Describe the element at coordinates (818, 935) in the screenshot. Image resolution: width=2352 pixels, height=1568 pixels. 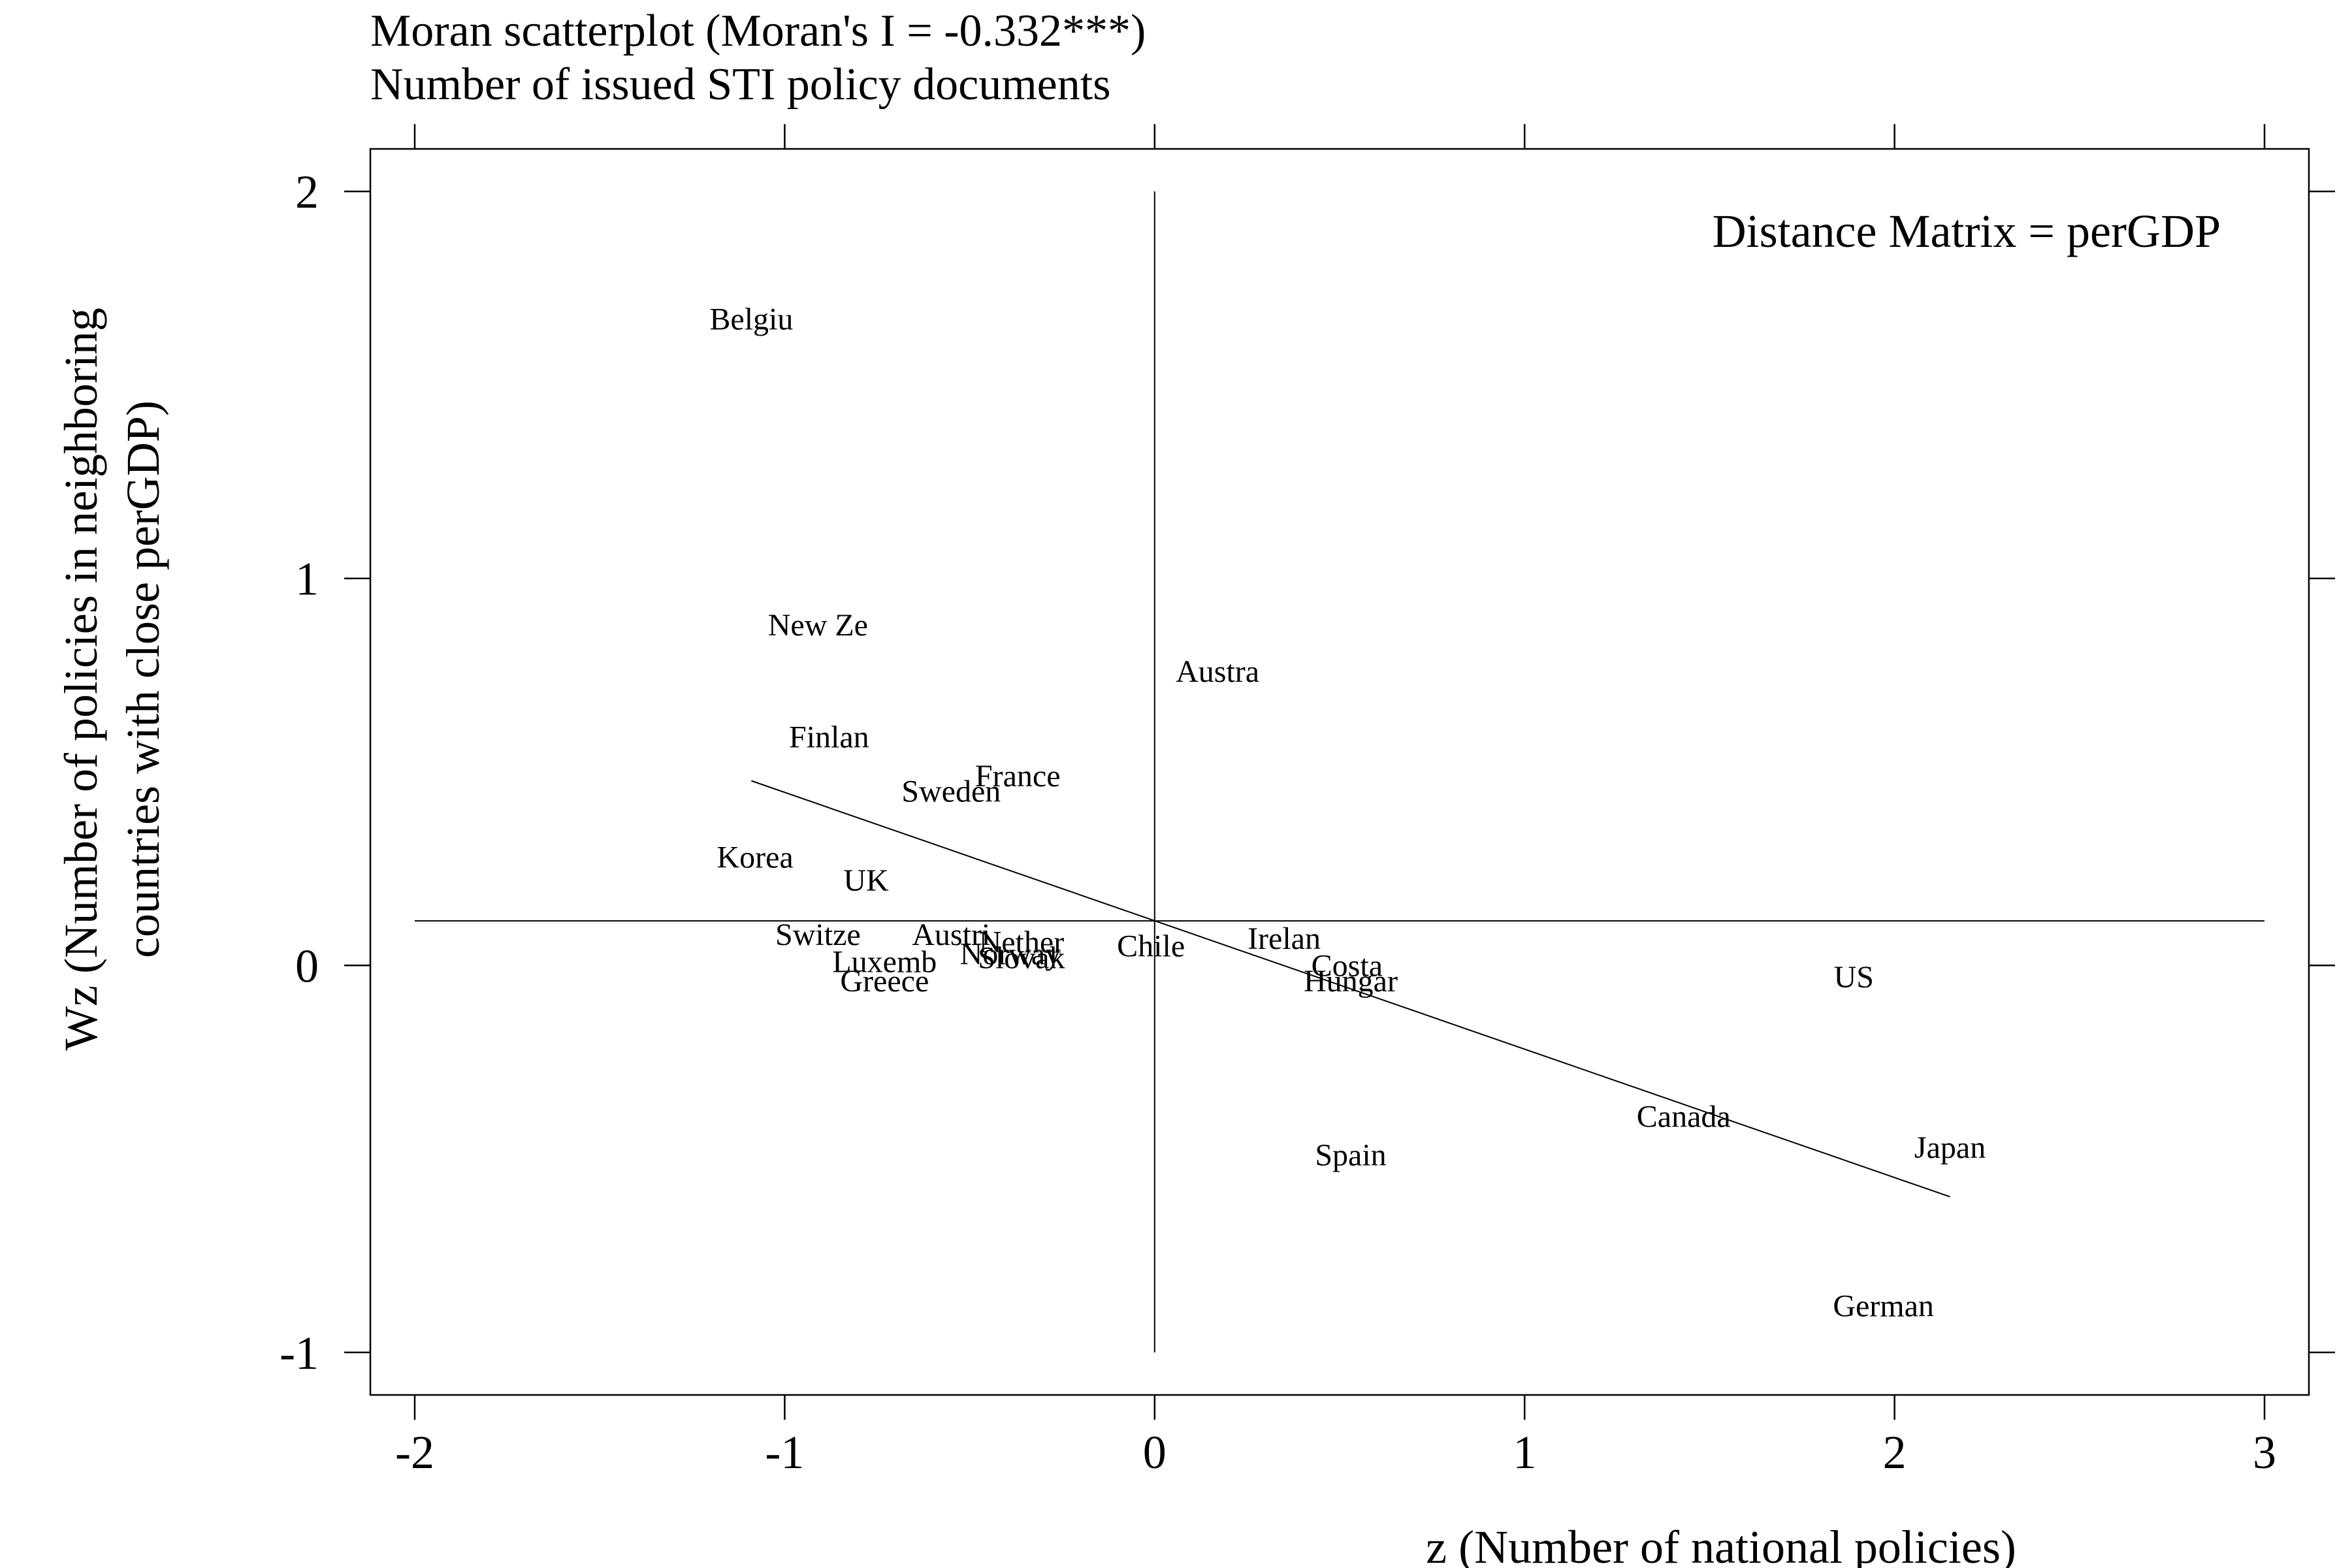
I see `point-label-switze: Switze` at that location.